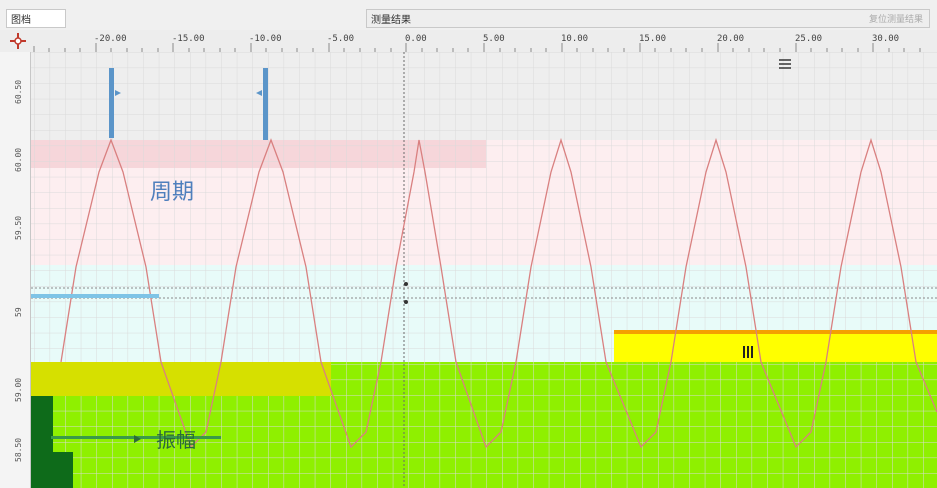  I want to click on crosshair-icon, so click(18, 41).